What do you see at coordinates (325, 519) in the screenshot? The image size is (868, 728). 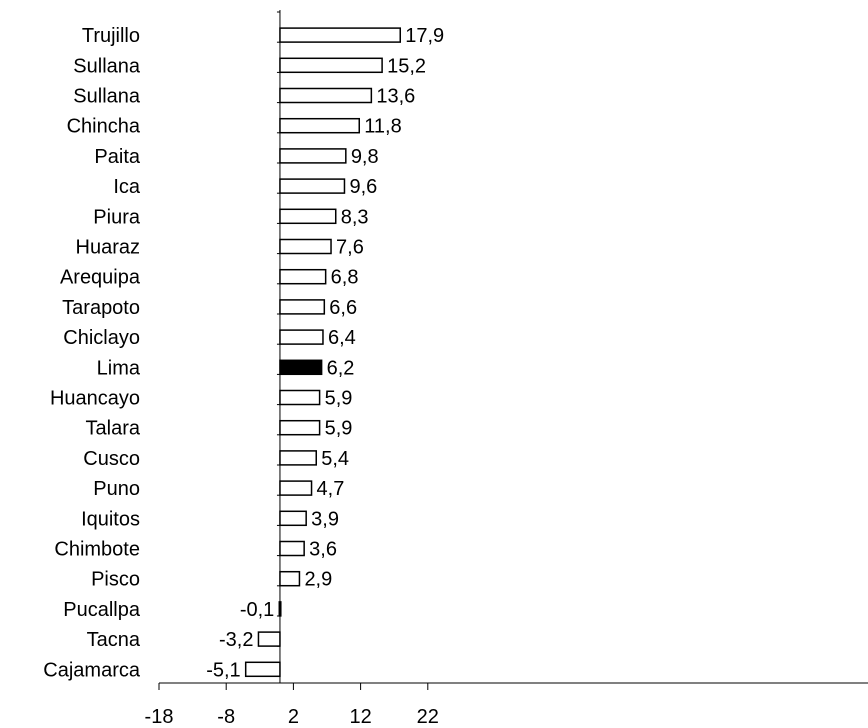 I see `value-label: 3,9` at bounding box center [325, 519].